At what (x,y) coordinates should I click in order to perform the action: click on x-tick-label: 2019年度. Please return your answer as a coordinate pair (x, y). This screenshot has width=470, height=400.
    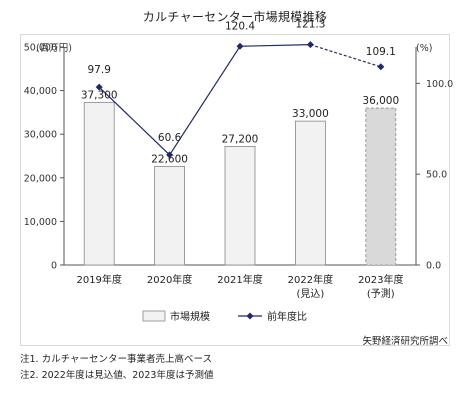
    Looking at the image, I should click on (98, 279).